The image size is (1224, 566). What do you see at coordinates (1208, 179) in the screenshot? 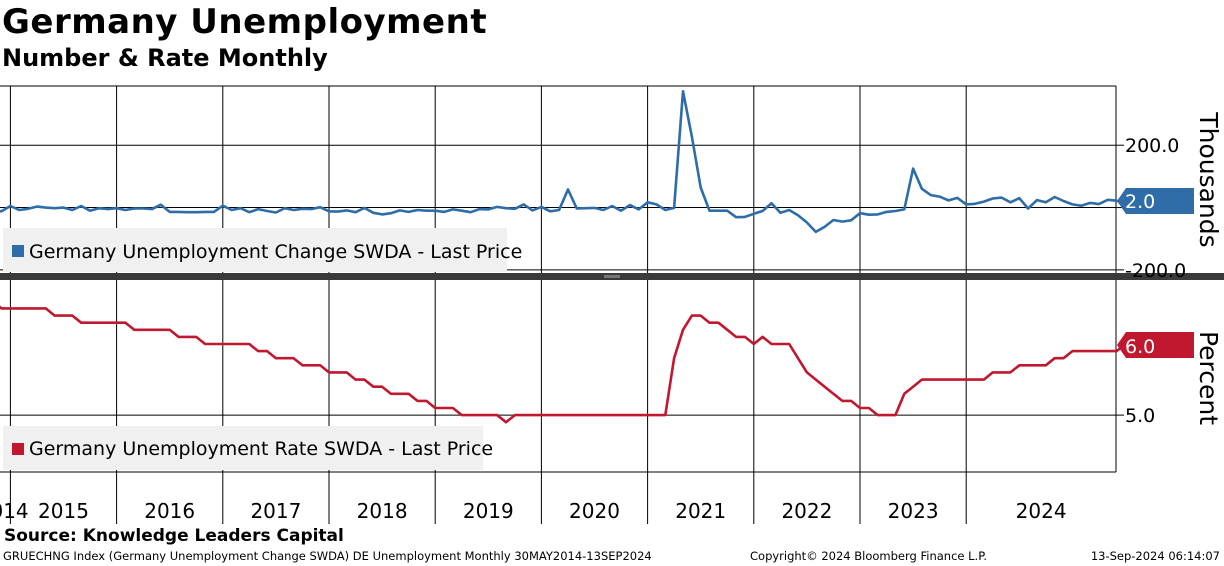
I see `unit-label-thousands: Thousands` at bounding box center [1208, 179].